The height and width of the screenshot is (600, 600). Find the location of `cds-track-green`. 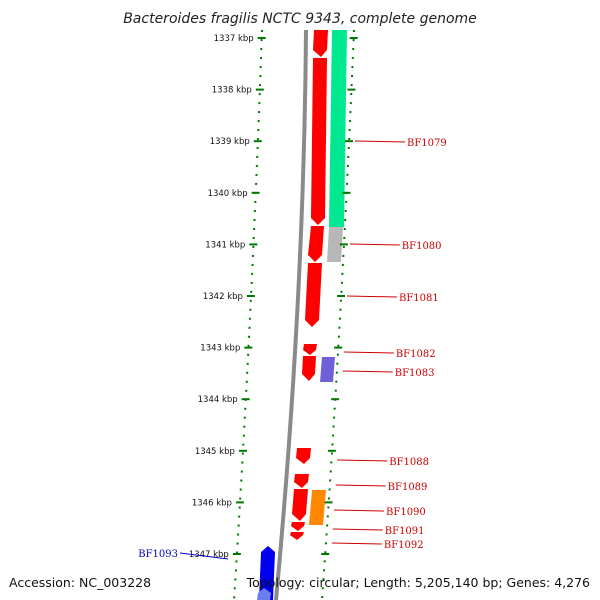

cds-track-green is located at coordinates (338, 128).